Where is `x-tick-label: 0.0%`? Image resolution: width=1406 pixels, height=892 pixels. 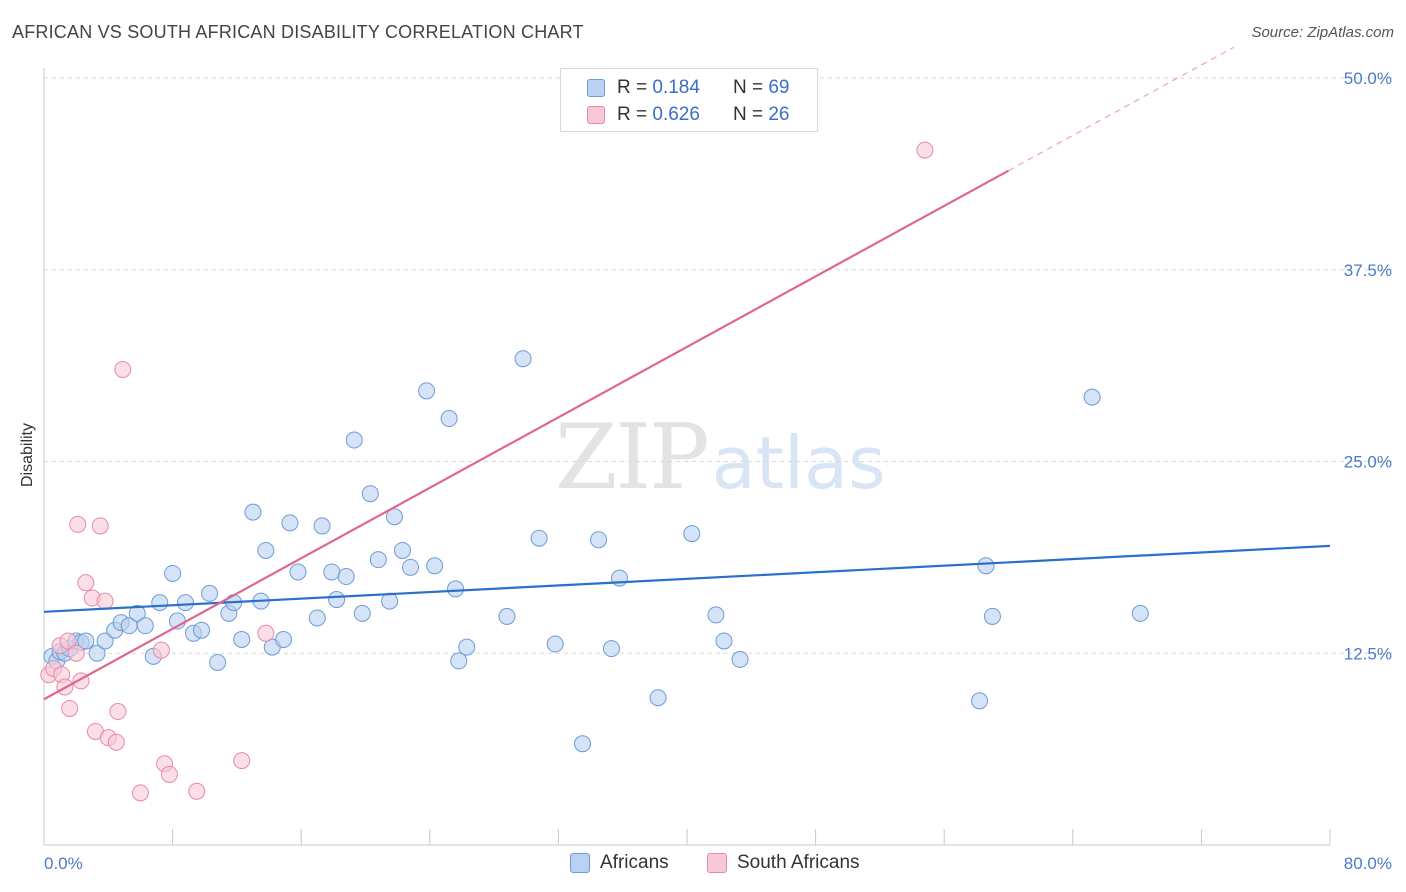 x-tick-label: 0.0% is located at coordinates (63, 863).